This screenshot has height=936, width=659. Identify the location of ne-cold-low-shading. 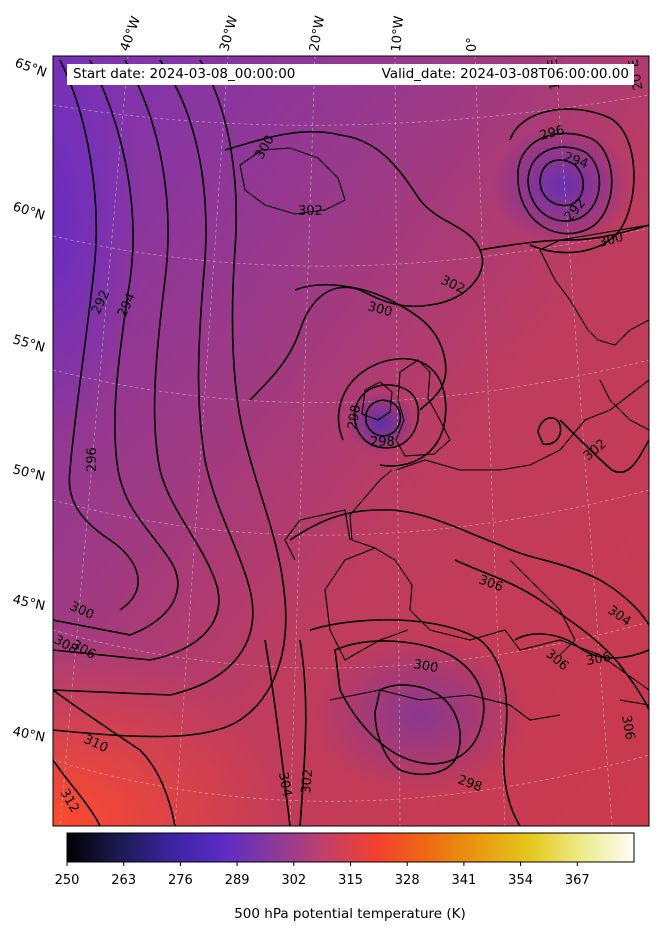
(562, 186).